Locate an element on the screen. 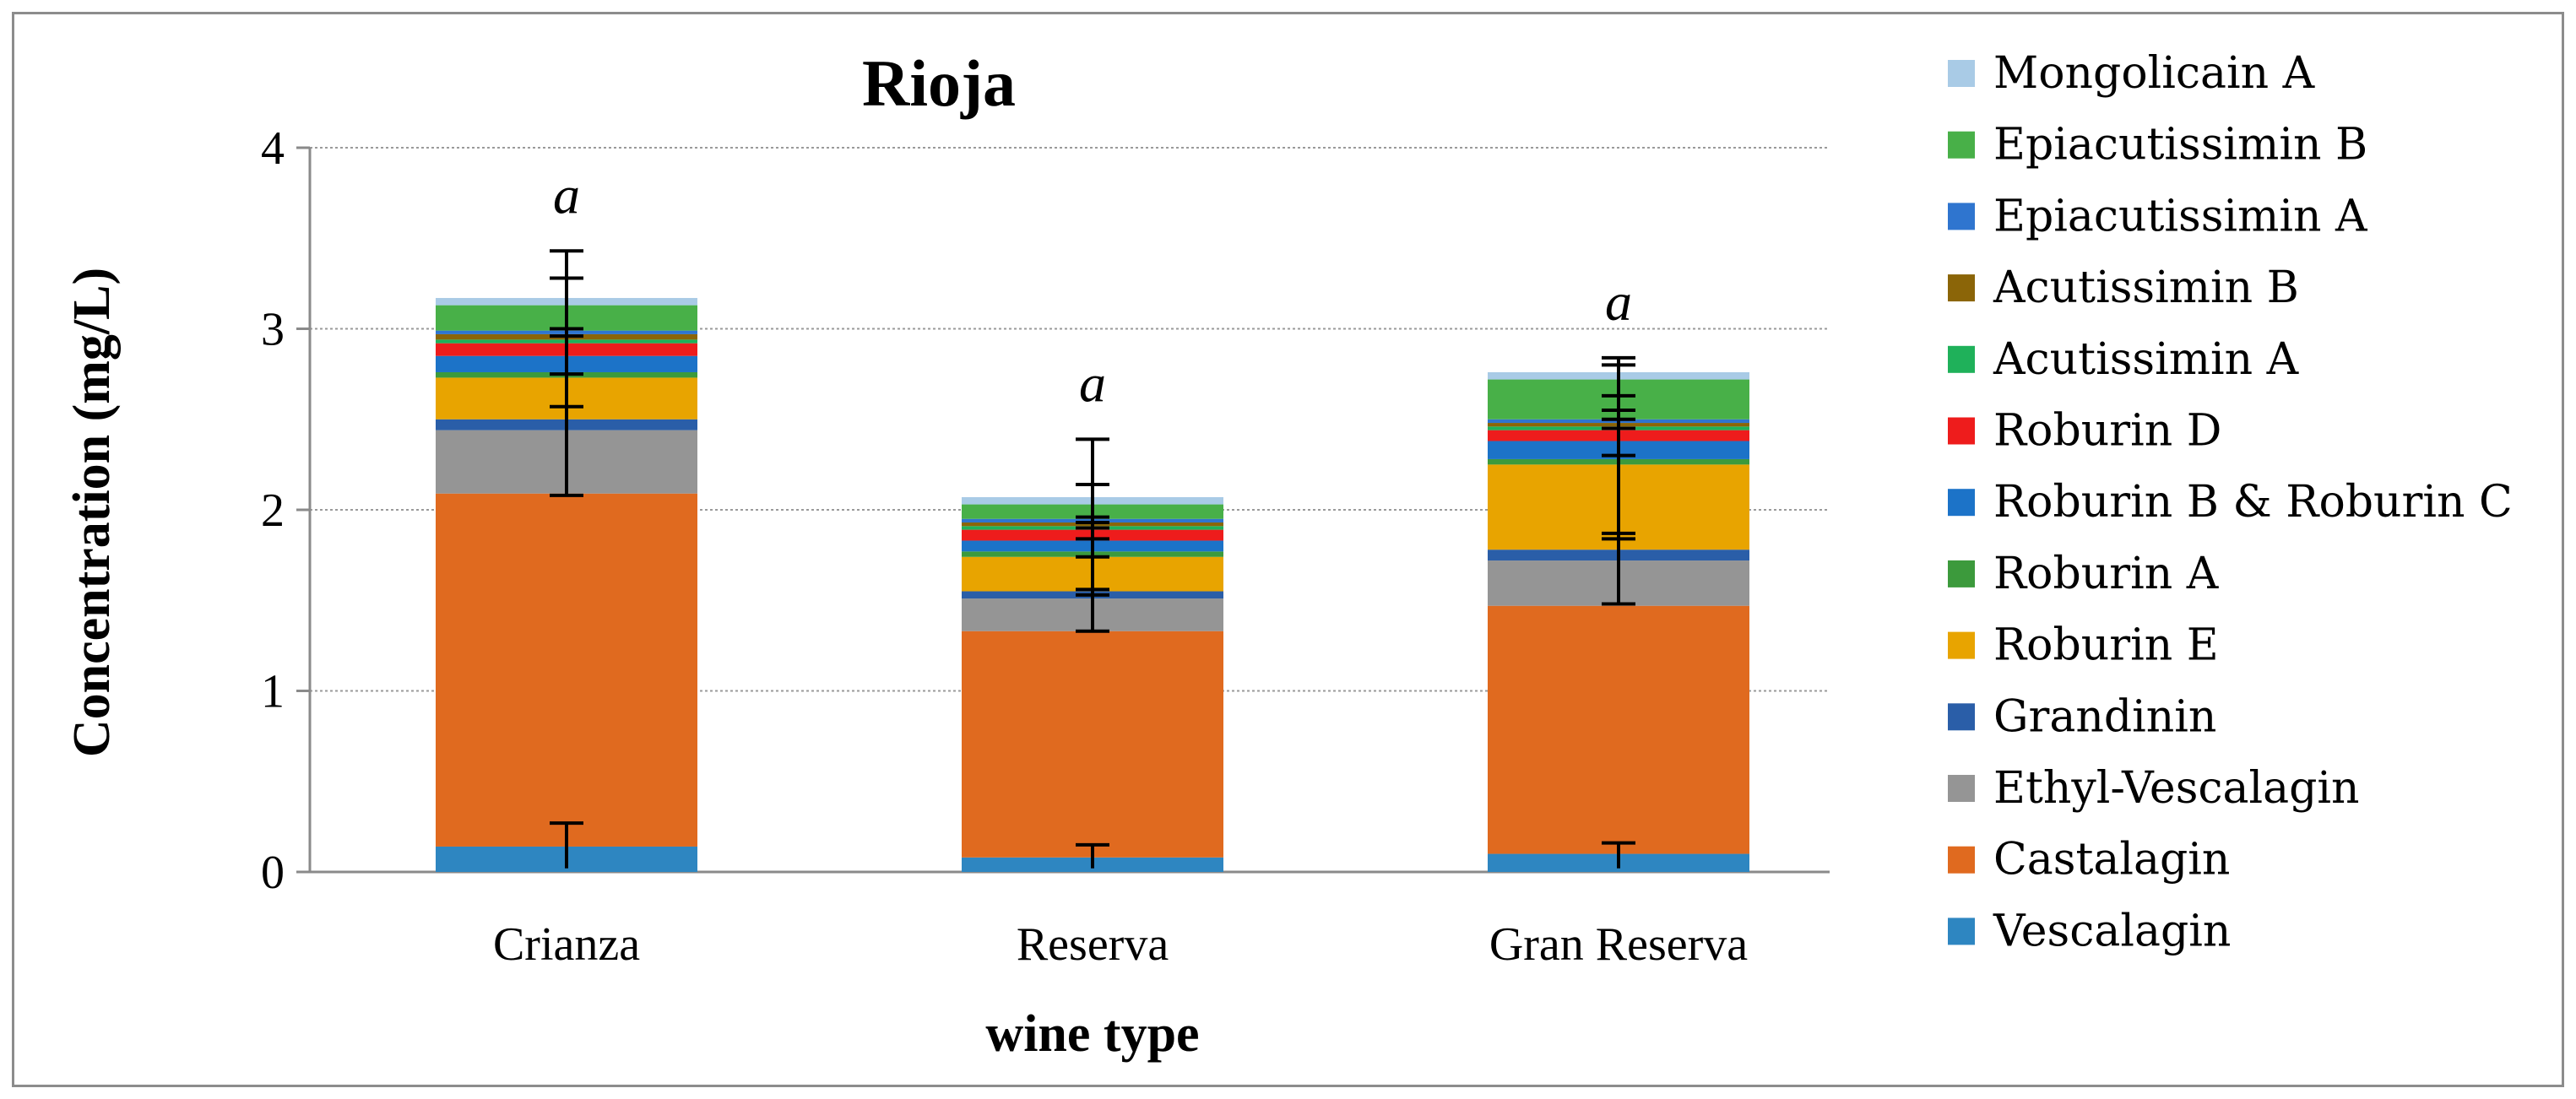  legend-label: Grandinin is located at coordinates (2104, 716).